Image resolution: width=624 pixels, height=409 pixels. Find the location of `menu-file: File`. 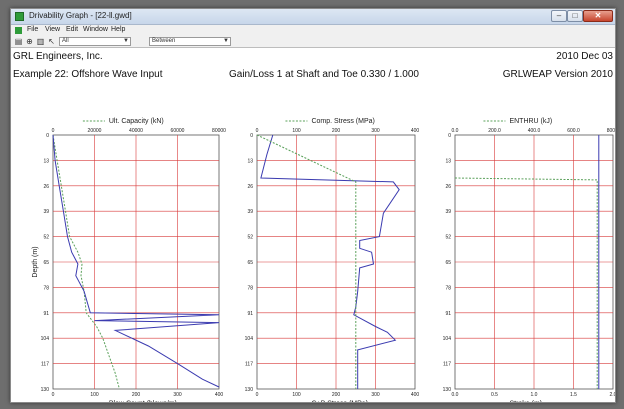

menu-file: File is located at coordinates (33, 29).